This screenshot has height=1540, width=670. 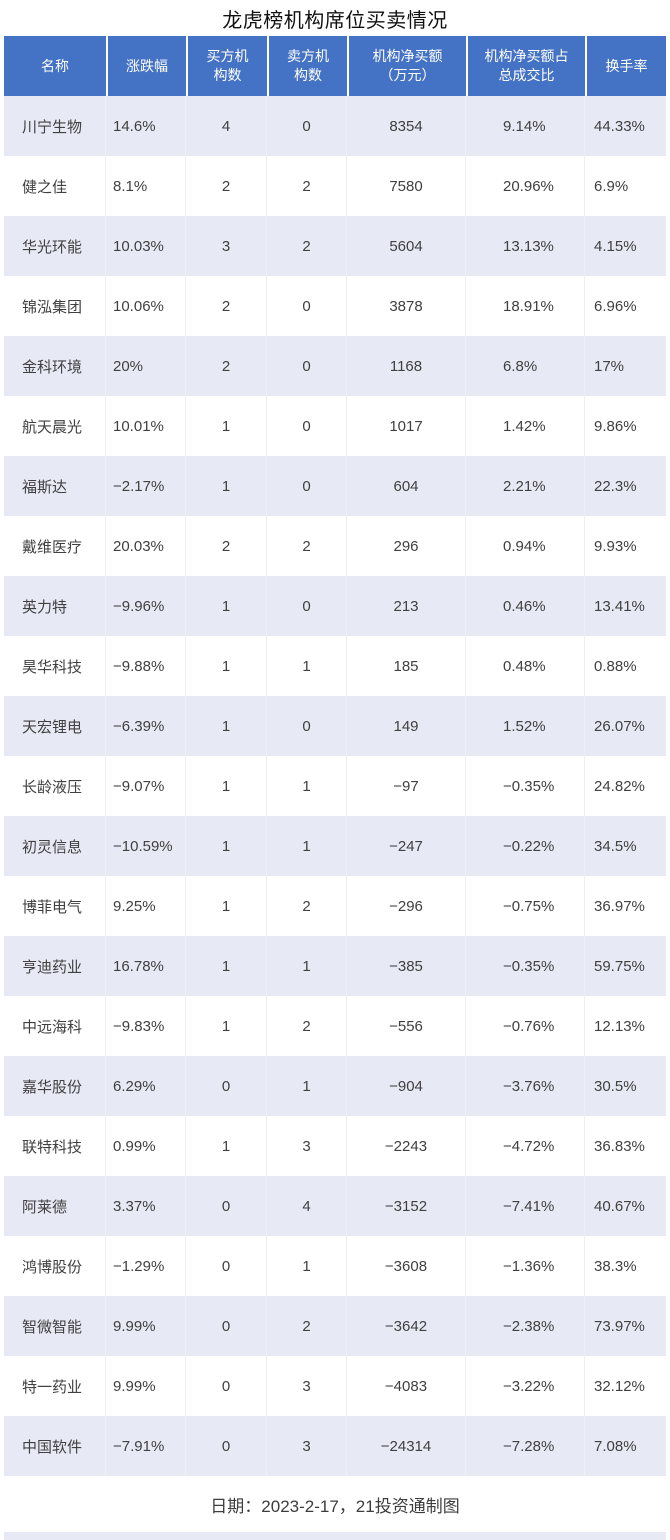 What do you see at coordinates (525, 186) in the screenshot?
I see `cell-ratio: 20.96%` at bounding box center [525, 186].